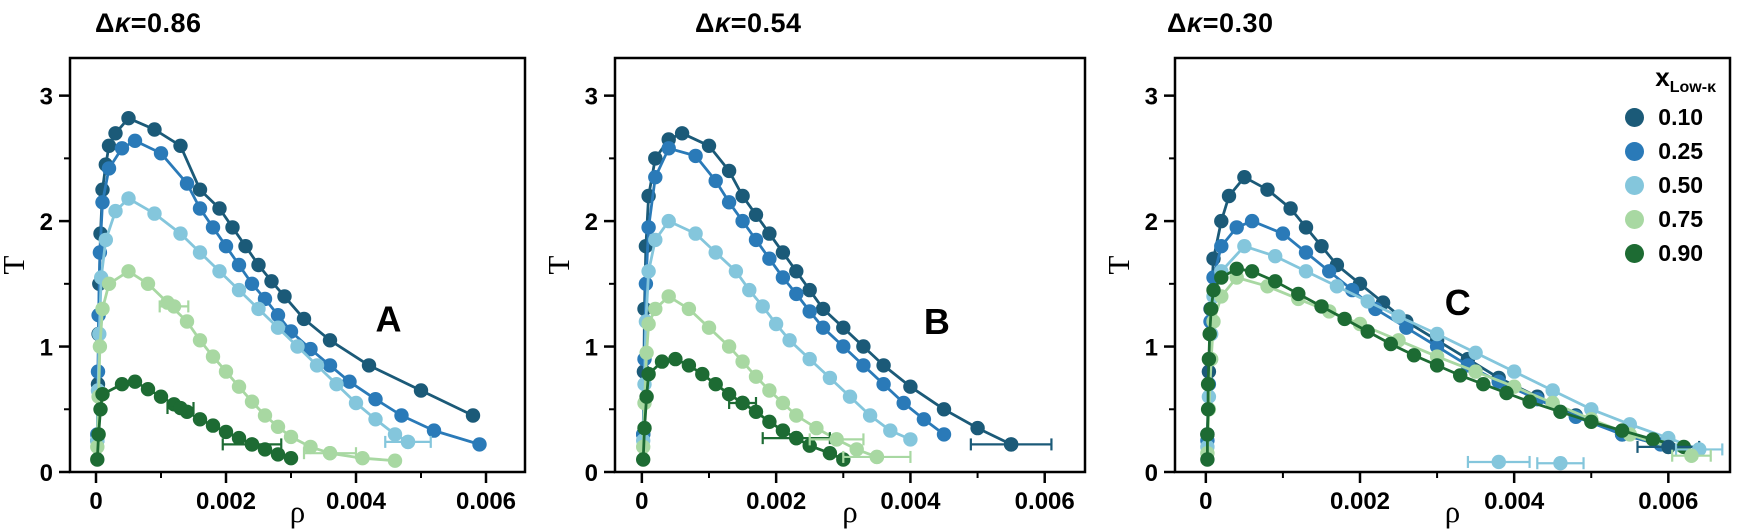 Image resolution: width=1750 pixels, height=532 pixels. What do you see at coordinates (166, 23) in the screenshot?
I see `panel-title-value: =0.86` at bounding box center [166, 23].